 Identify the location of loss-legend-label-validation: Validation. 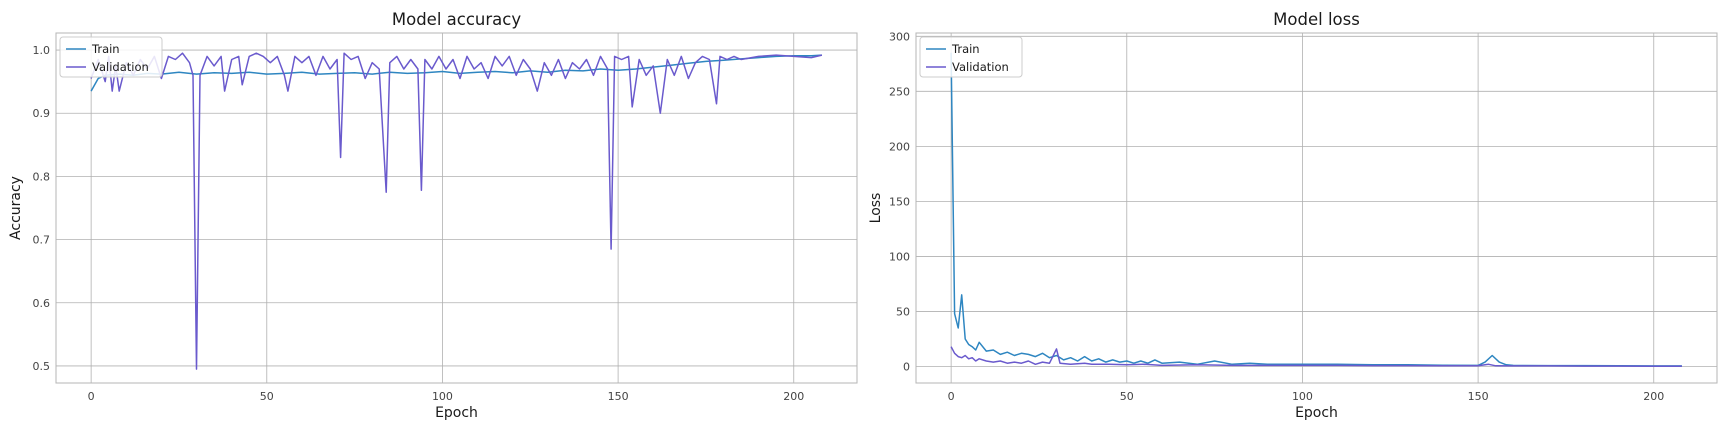
(980, 67).